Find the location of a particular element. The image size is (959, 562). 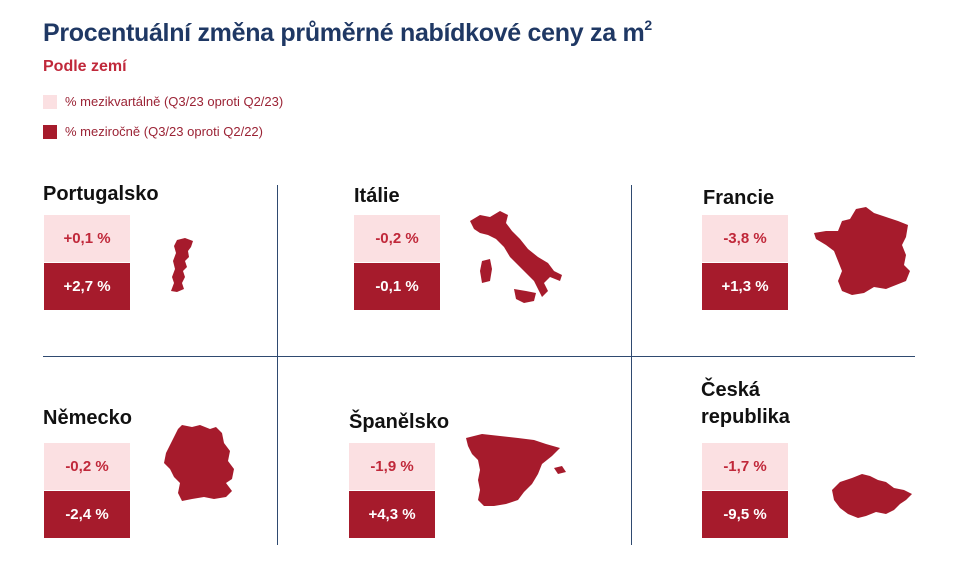

qoq-value-portugal: +0,1 % is located at coordinates (87, 238).